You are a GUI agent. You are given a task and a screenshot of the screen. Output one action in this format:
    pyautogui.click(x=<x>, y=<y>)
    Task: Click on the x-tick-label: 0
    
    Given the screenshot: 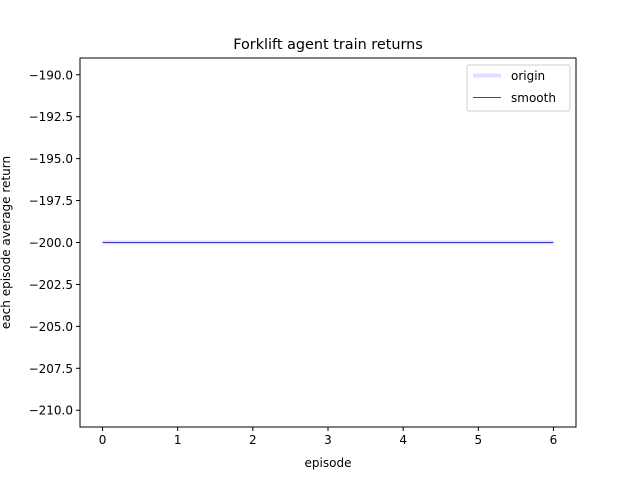 What is the action you would take?
    pyautogui.click(x=103, y=440)
    